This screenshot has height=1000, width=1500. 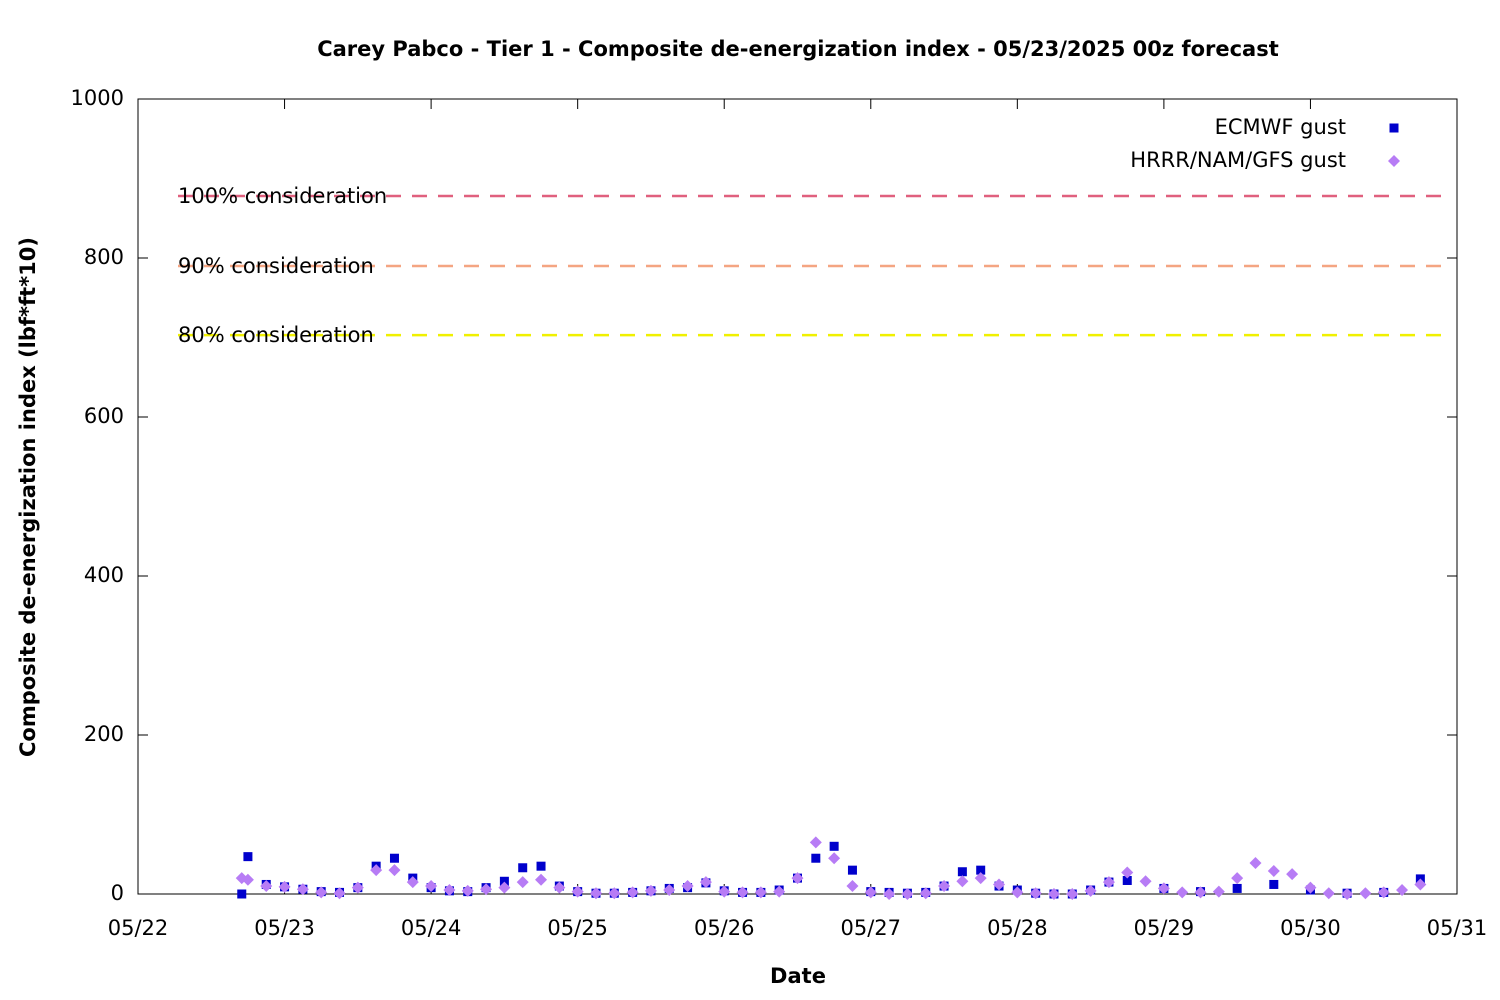 What do you see at coordinates (104, 575) in the screenshot?
I see `y-tick-label: 400` at bounding box center [104, 575].